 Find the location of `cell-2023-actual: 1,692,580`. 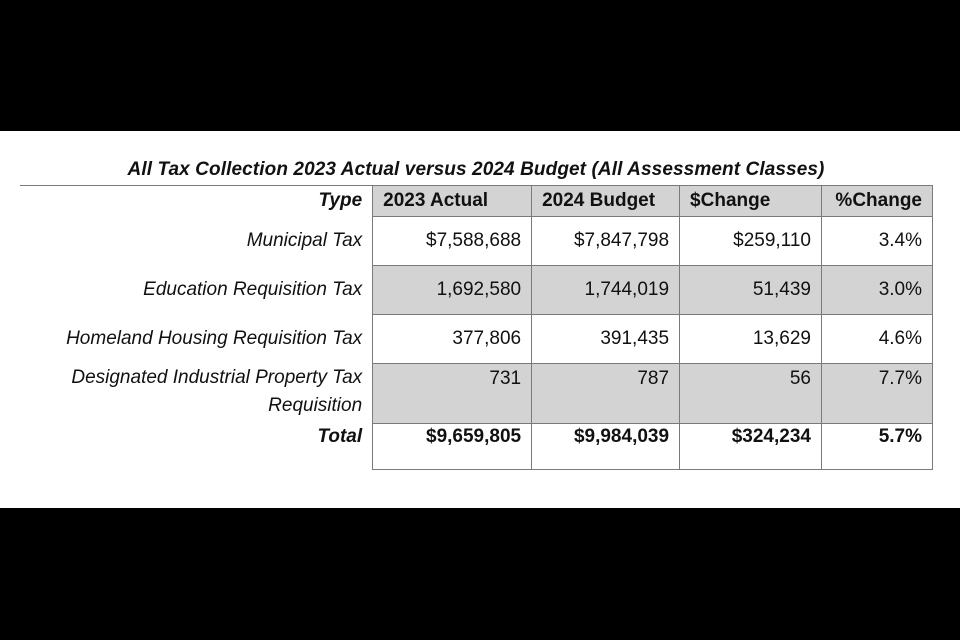

cell-2023-actual: 1,692,580 is located at coordinates (452, 290).